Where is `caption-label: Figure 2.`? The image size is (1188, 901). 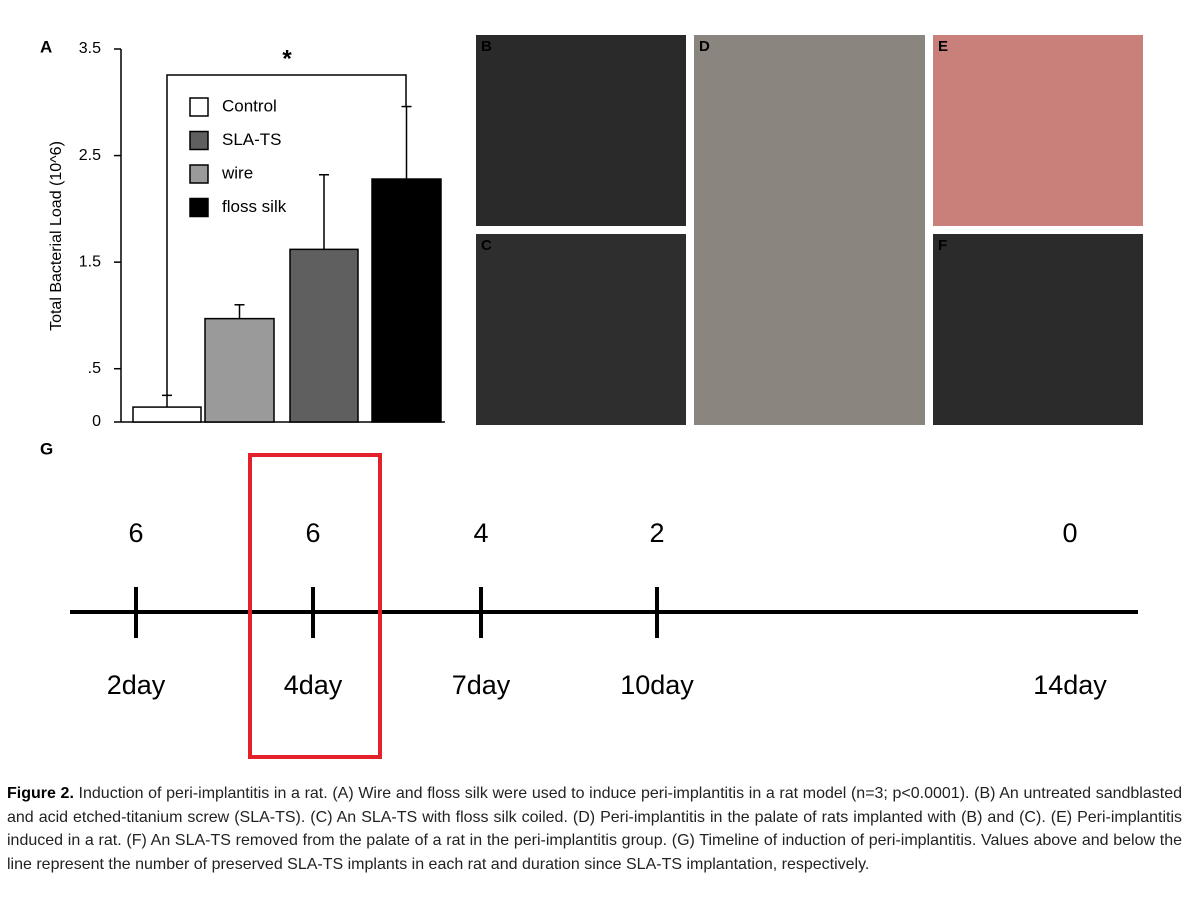
caption-label: Figure 2. is located at coordinates (40, 793).